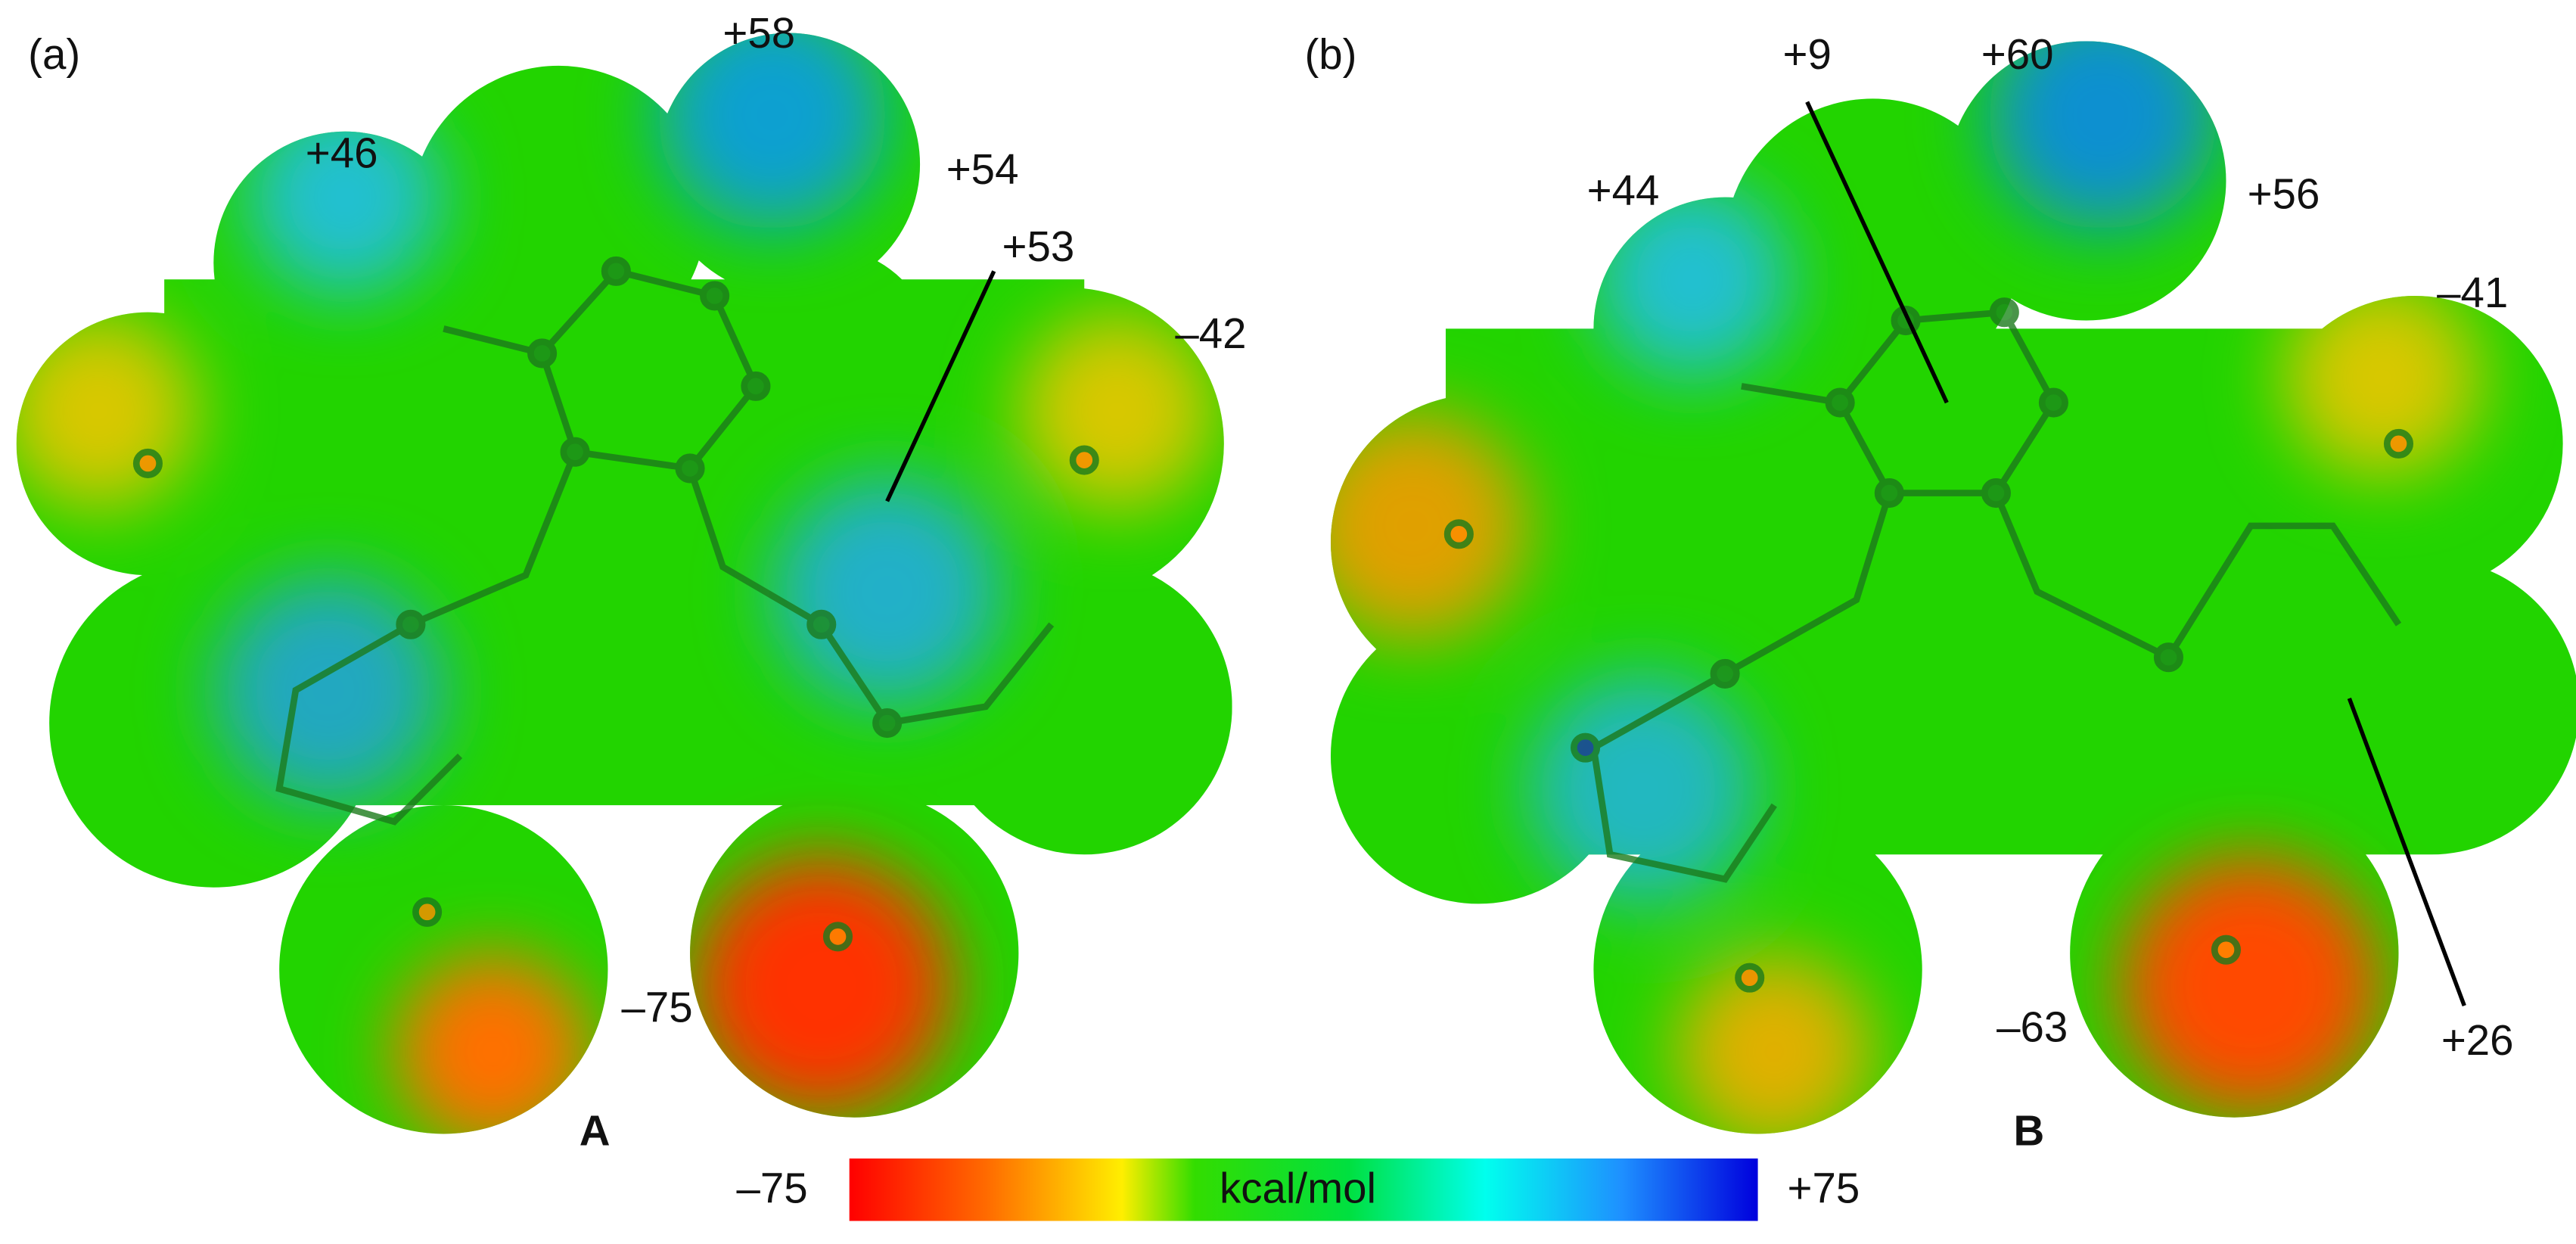 Image resolution: width=2576 pixels, height=1244 pixels. I want to click on colorbar-max: +75, so click(1824, 1187).